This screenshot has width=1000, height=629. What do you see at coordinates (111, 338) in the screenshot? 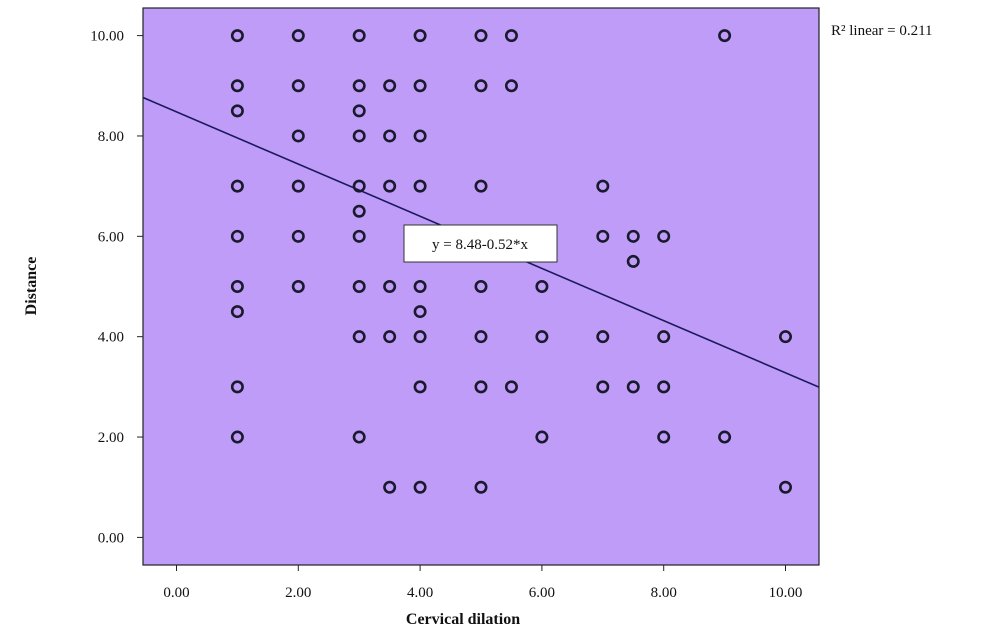
I see `y-tick-label: 4.00` at bounding box center [111, 338].